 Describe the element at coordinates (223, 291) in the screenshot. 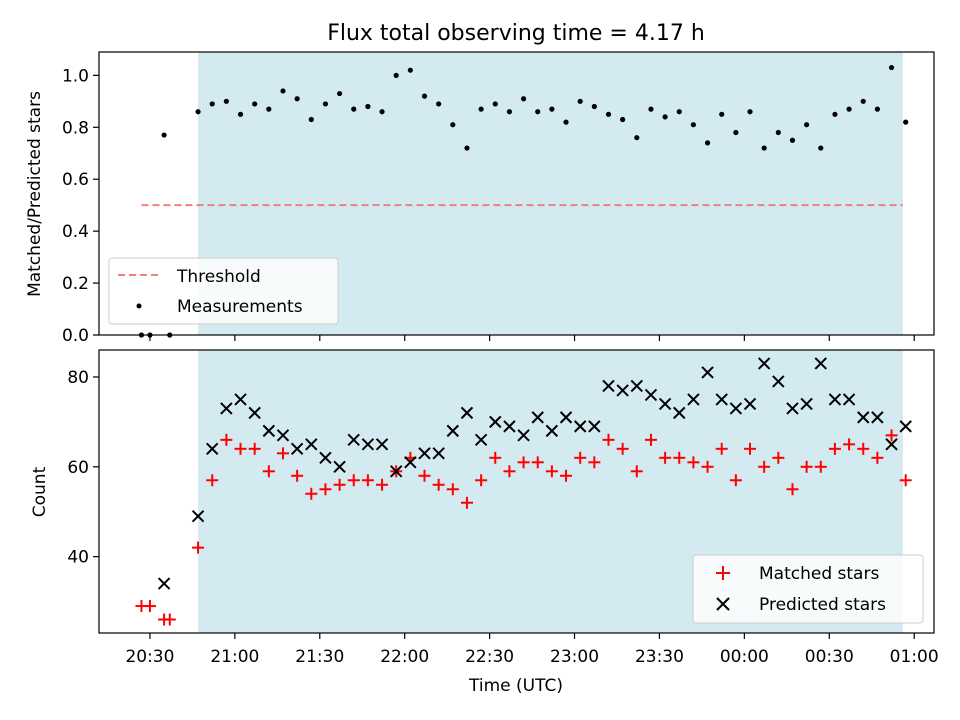

I see `top-legend: Threshold Measurements` at that location.